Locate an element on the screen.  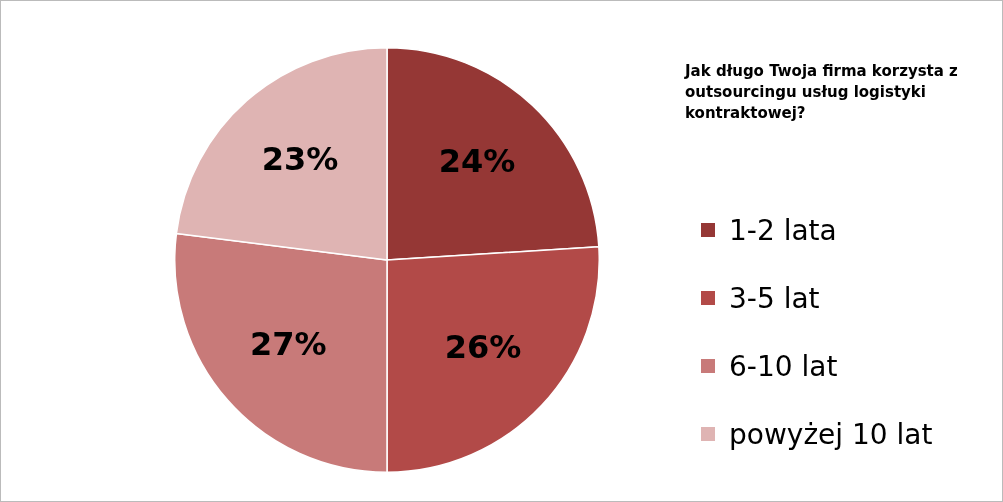
data-label: 24% is located at coordinates (477, 161).